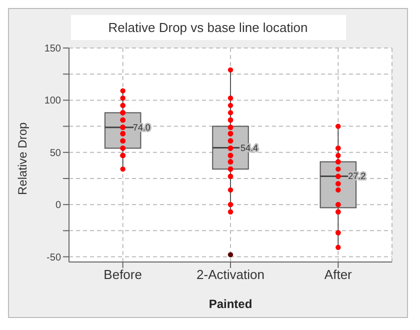 This screenshot has height=330, width=420. What do you see at coordinates (56, 153) in the screenshot?
I see `y-tick-label: 50` at bounding box center [56, 153].